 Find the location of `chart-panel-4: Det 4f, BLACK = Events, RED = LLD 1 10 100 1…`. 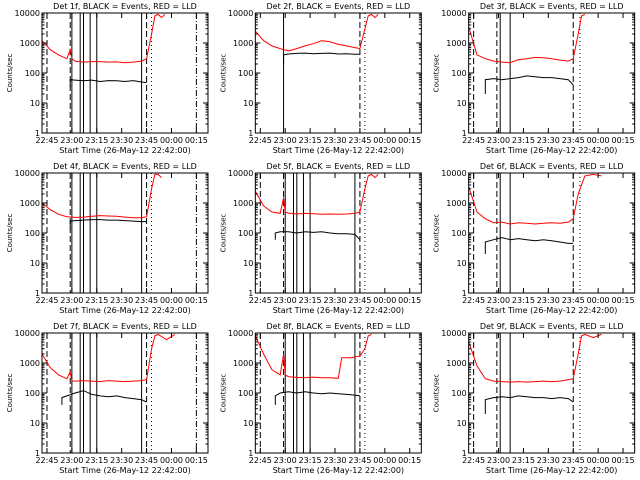

chart-panel-4: Det 4f, BLACK = Events, RED = LLD 1 10 100 1… is located at coordinates (107, 238).